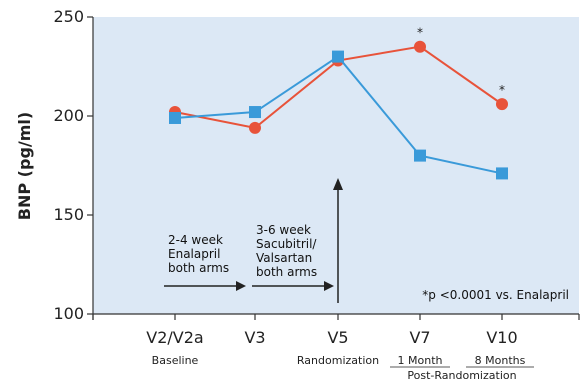 This screenshot has height=387, width=582. Describe the element at coordinates (338, 184) in the screenshot. I see `randomization-arrow-head` at that location.